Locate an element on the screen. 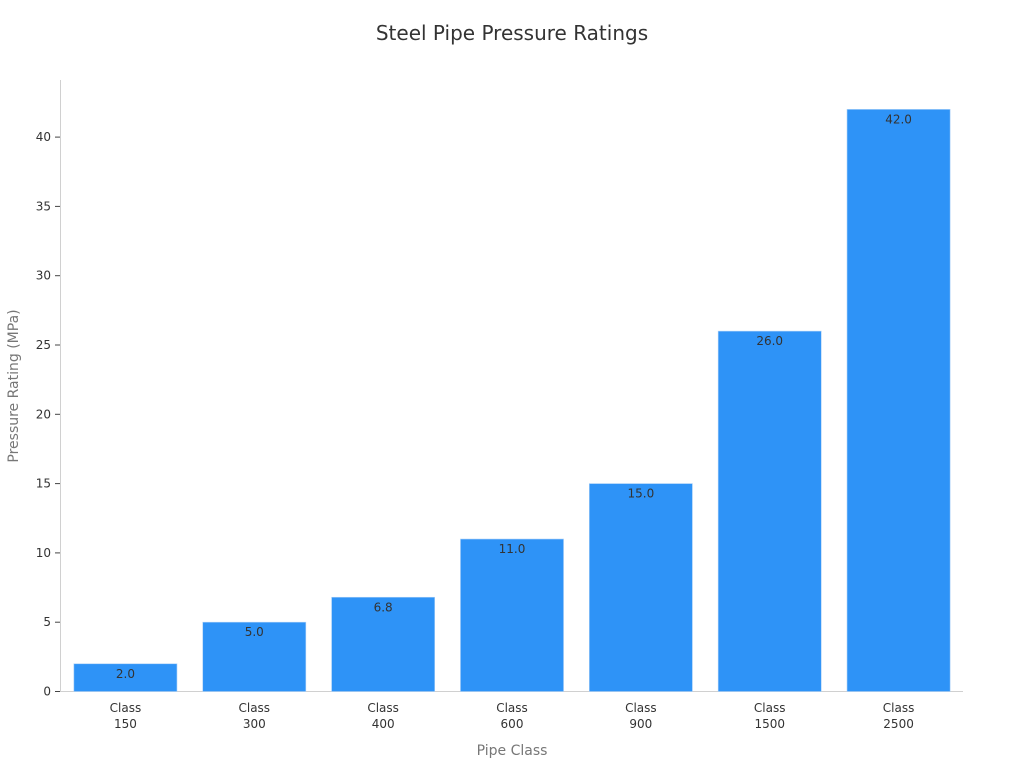 This screenshot has width=1024, height=768. y-axis-ticks: 0 5 10 15 20 25 30 35 40 is located at coordinates (48, 414).